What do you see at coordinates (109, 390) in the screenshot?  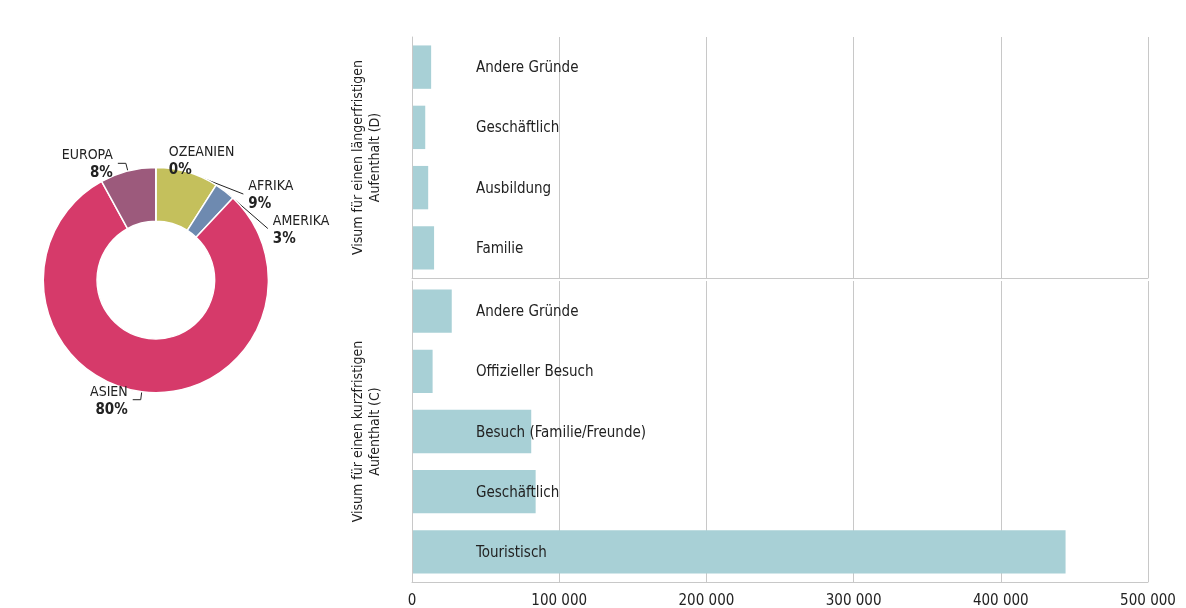 I see `slice-label: ASIEN` at bounding box center [109, 390].